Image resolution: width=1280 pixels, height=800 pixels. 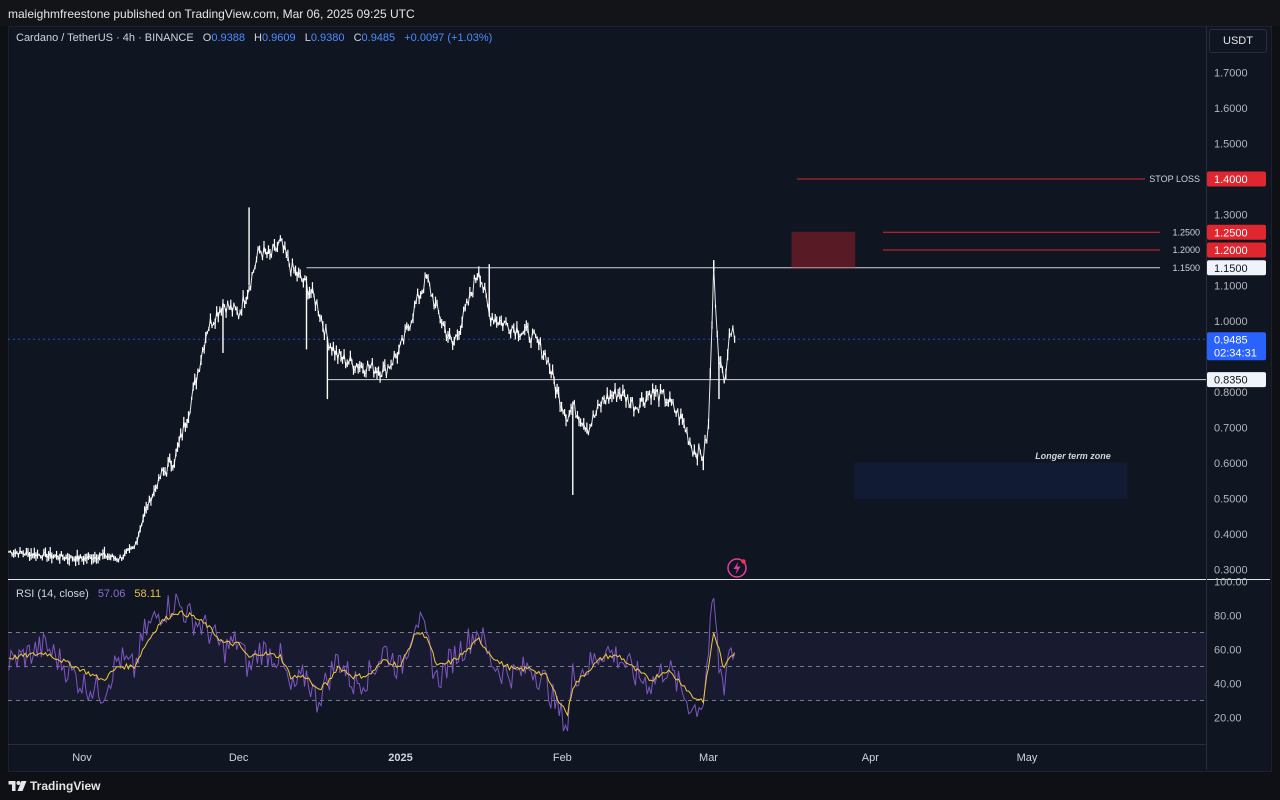 What do you see at coordinates (448, 38) in the screenshot?
I see `change-value: +0.0097 (+1.03%)` at bounding box center [448, 38].